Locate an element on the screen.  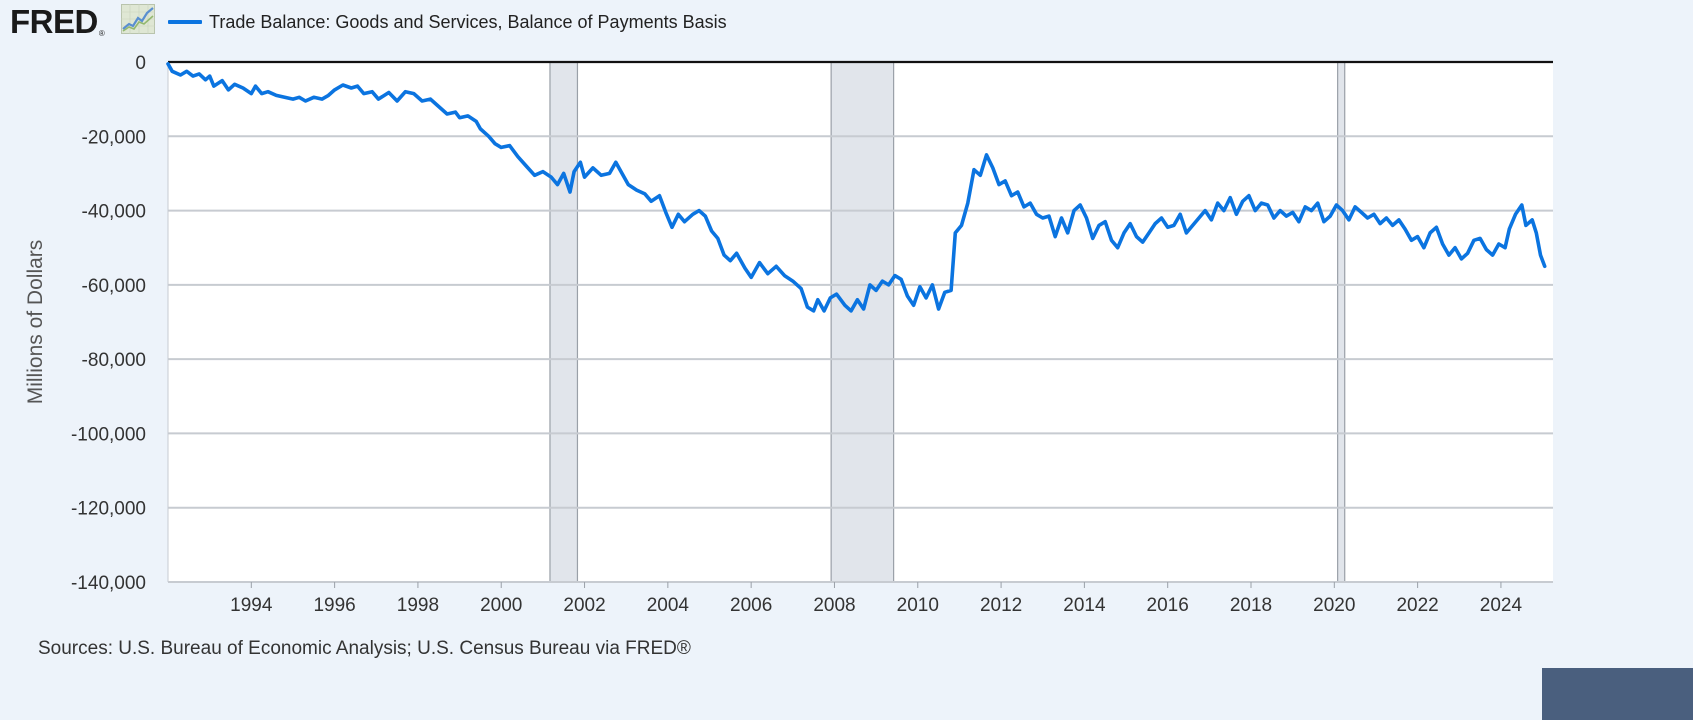
registered-mark: ® is located at coordinates (101, 33).